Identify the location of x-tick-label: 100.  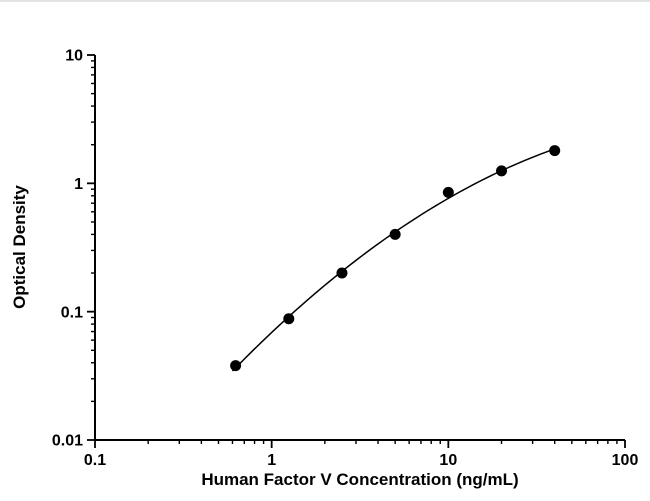
(625, 460).